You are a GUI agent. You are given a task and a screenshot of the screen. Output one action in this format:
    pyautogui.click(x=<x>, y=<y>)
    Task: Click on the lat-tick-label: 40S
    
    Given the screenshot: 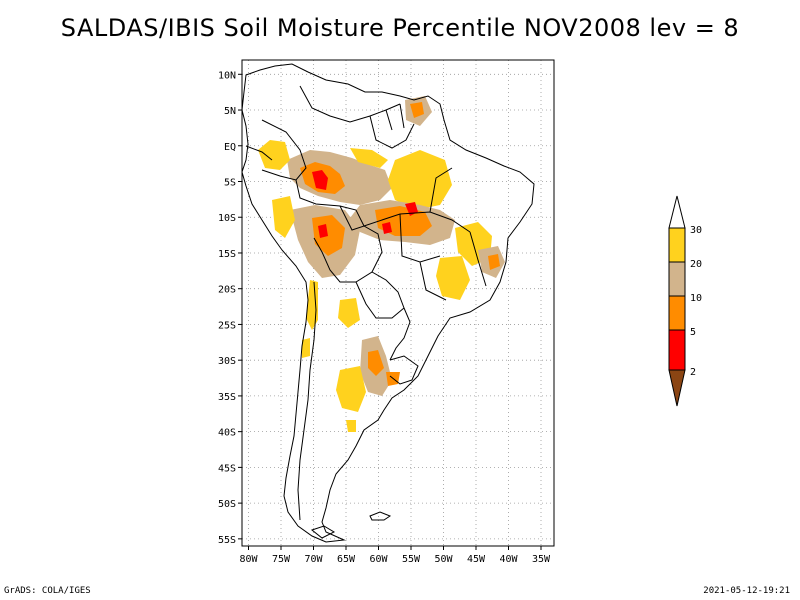 What is the action you would take?
    pyautogui.click(x=227, y=433)
    